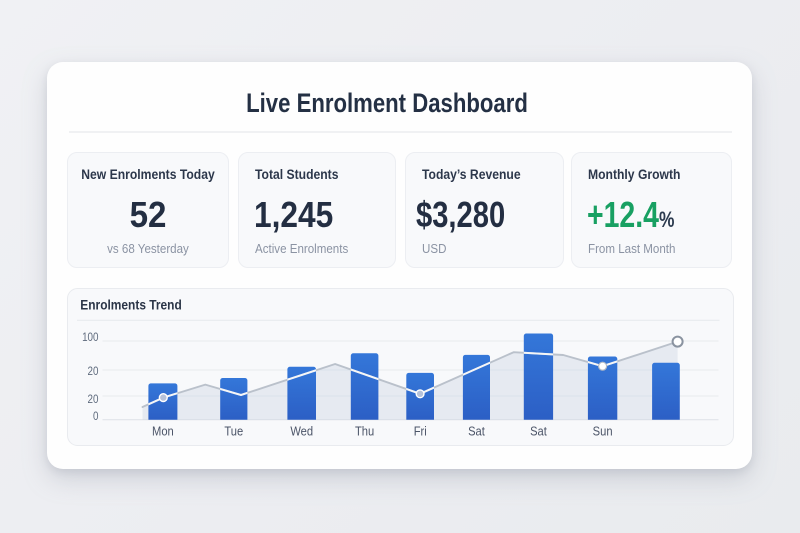 This screenshot has height=533, width=800. I want to click on svg-text: Tue, so click(233, 431).